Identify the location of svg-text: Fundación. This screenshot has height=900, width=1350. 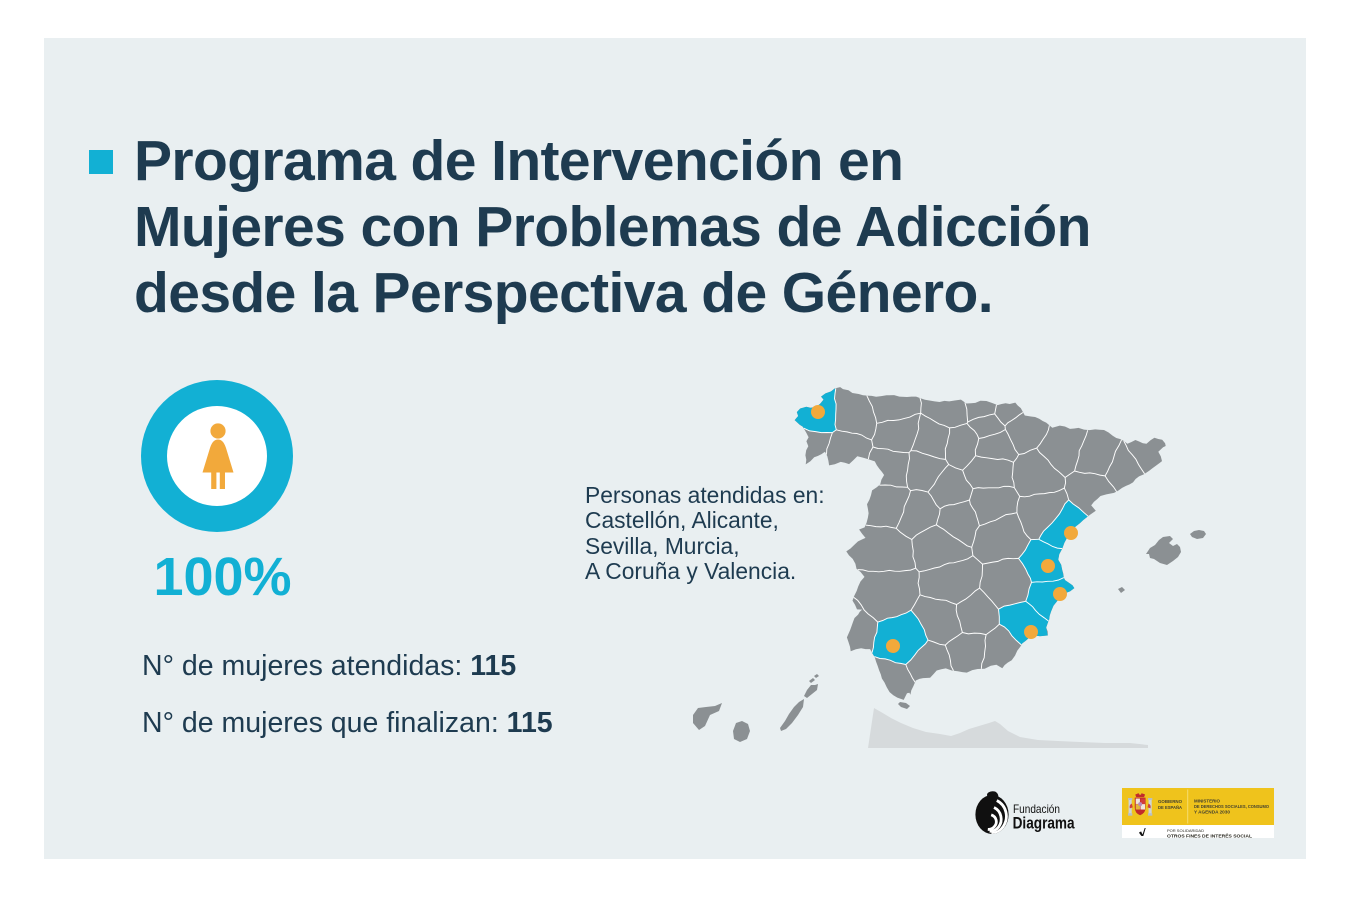
(1036, 809).